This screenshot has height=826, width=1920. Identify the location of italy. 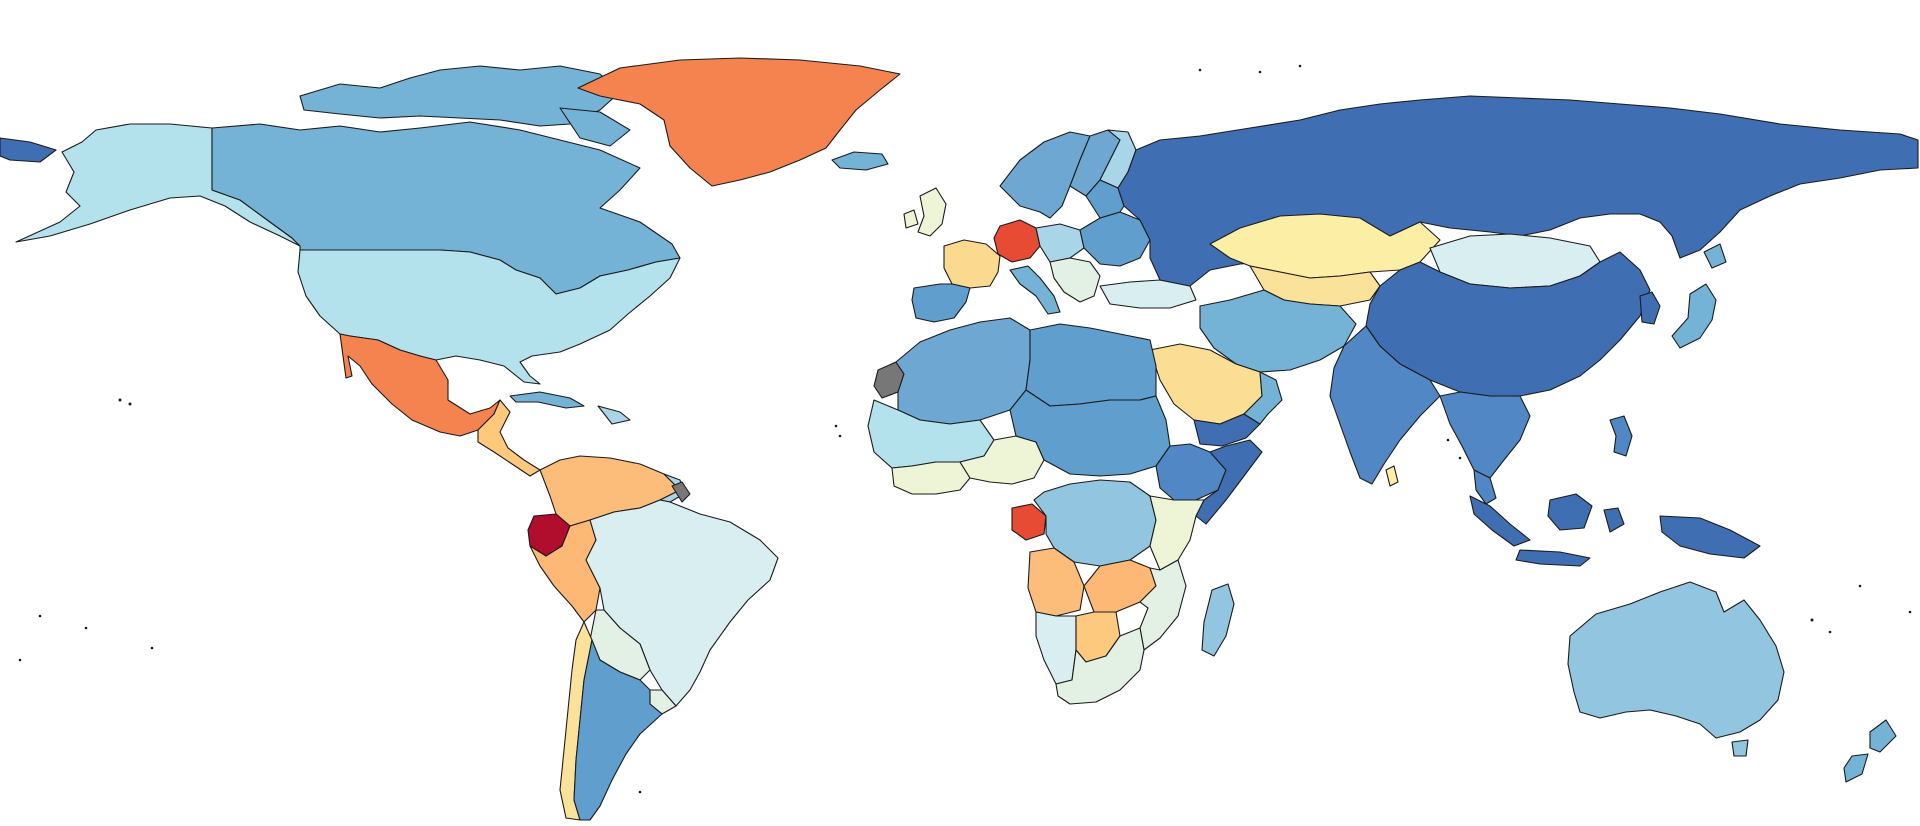
(1035, 290).